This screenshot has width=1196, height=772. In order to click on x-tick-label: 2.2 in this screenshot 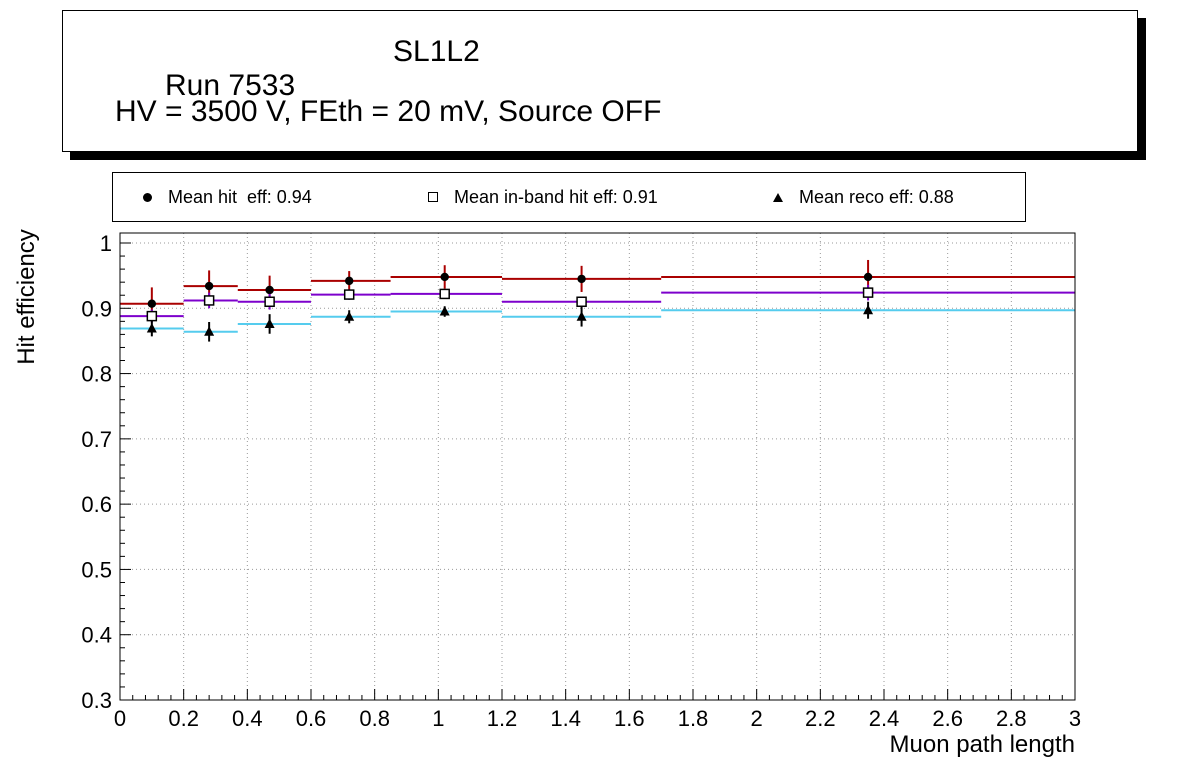, I will do `click(820, 718)`.